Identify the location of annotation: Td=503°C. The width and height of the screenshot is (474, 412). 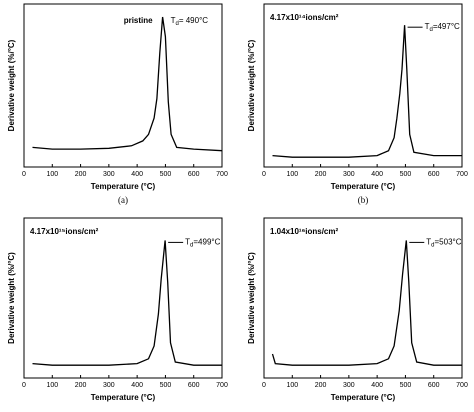
(443, 243).